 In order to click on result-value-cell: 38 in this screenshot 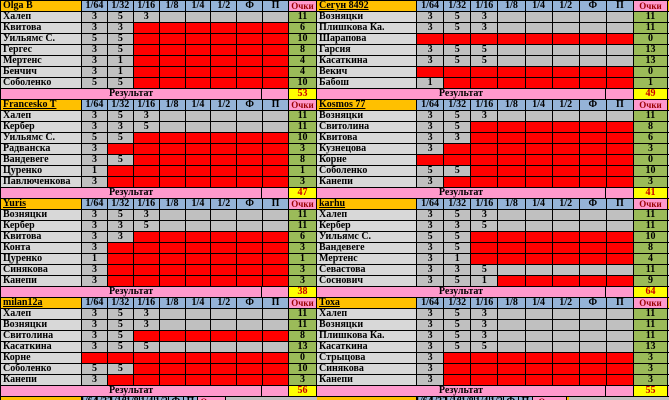, I will do `click(303, 292)`.